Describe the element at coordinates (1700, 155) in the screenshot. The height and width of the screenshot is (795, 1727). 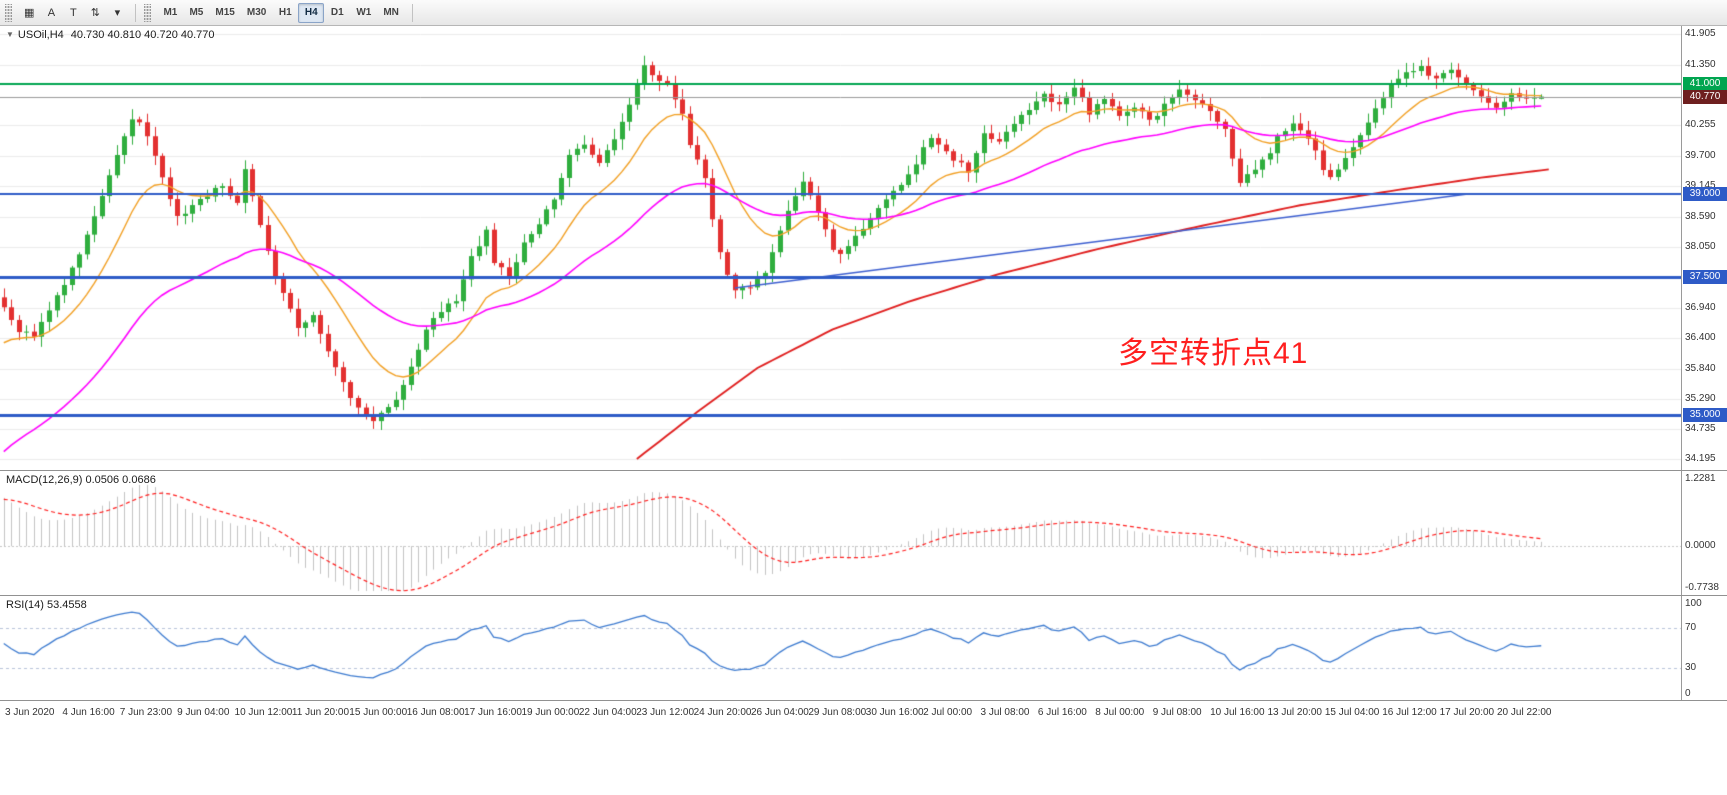
I see `price-tick-label: 39.700` at that location.